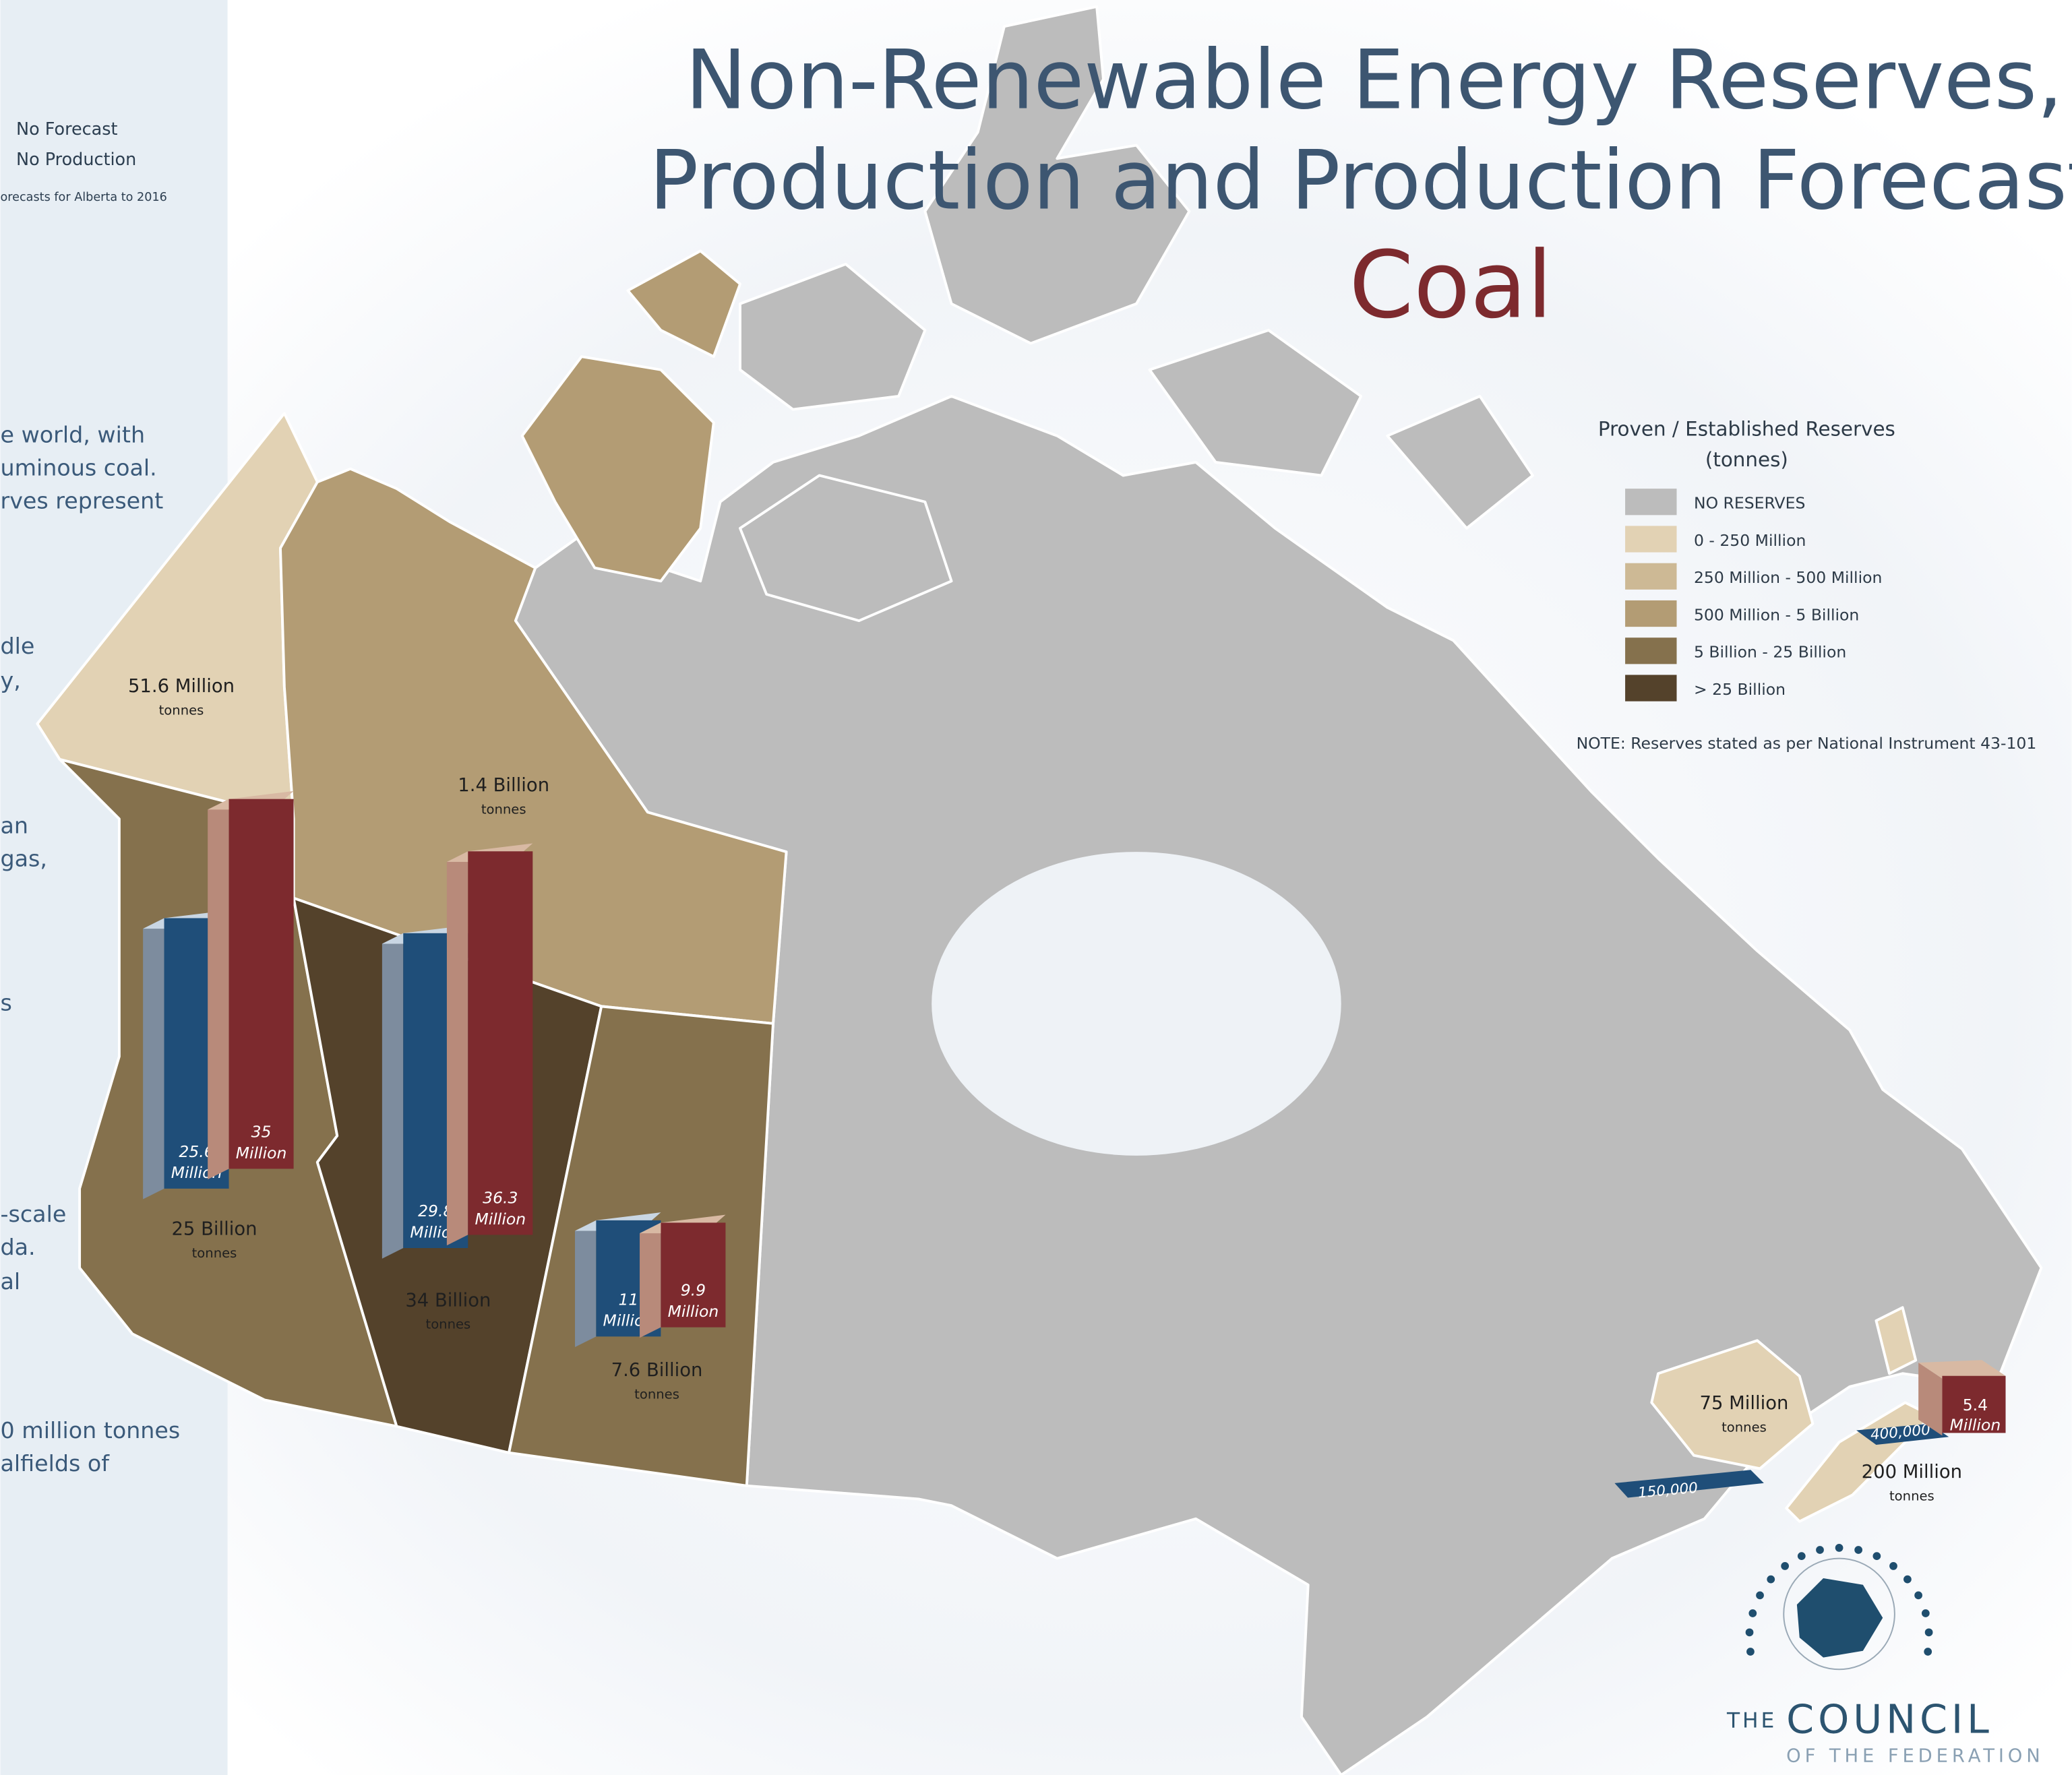 The height and width of the screenshot is (1775, 2072). Describe the element at coordinates (18, 1247) in the screenshot. I see `side-text-line: da.` at that location.